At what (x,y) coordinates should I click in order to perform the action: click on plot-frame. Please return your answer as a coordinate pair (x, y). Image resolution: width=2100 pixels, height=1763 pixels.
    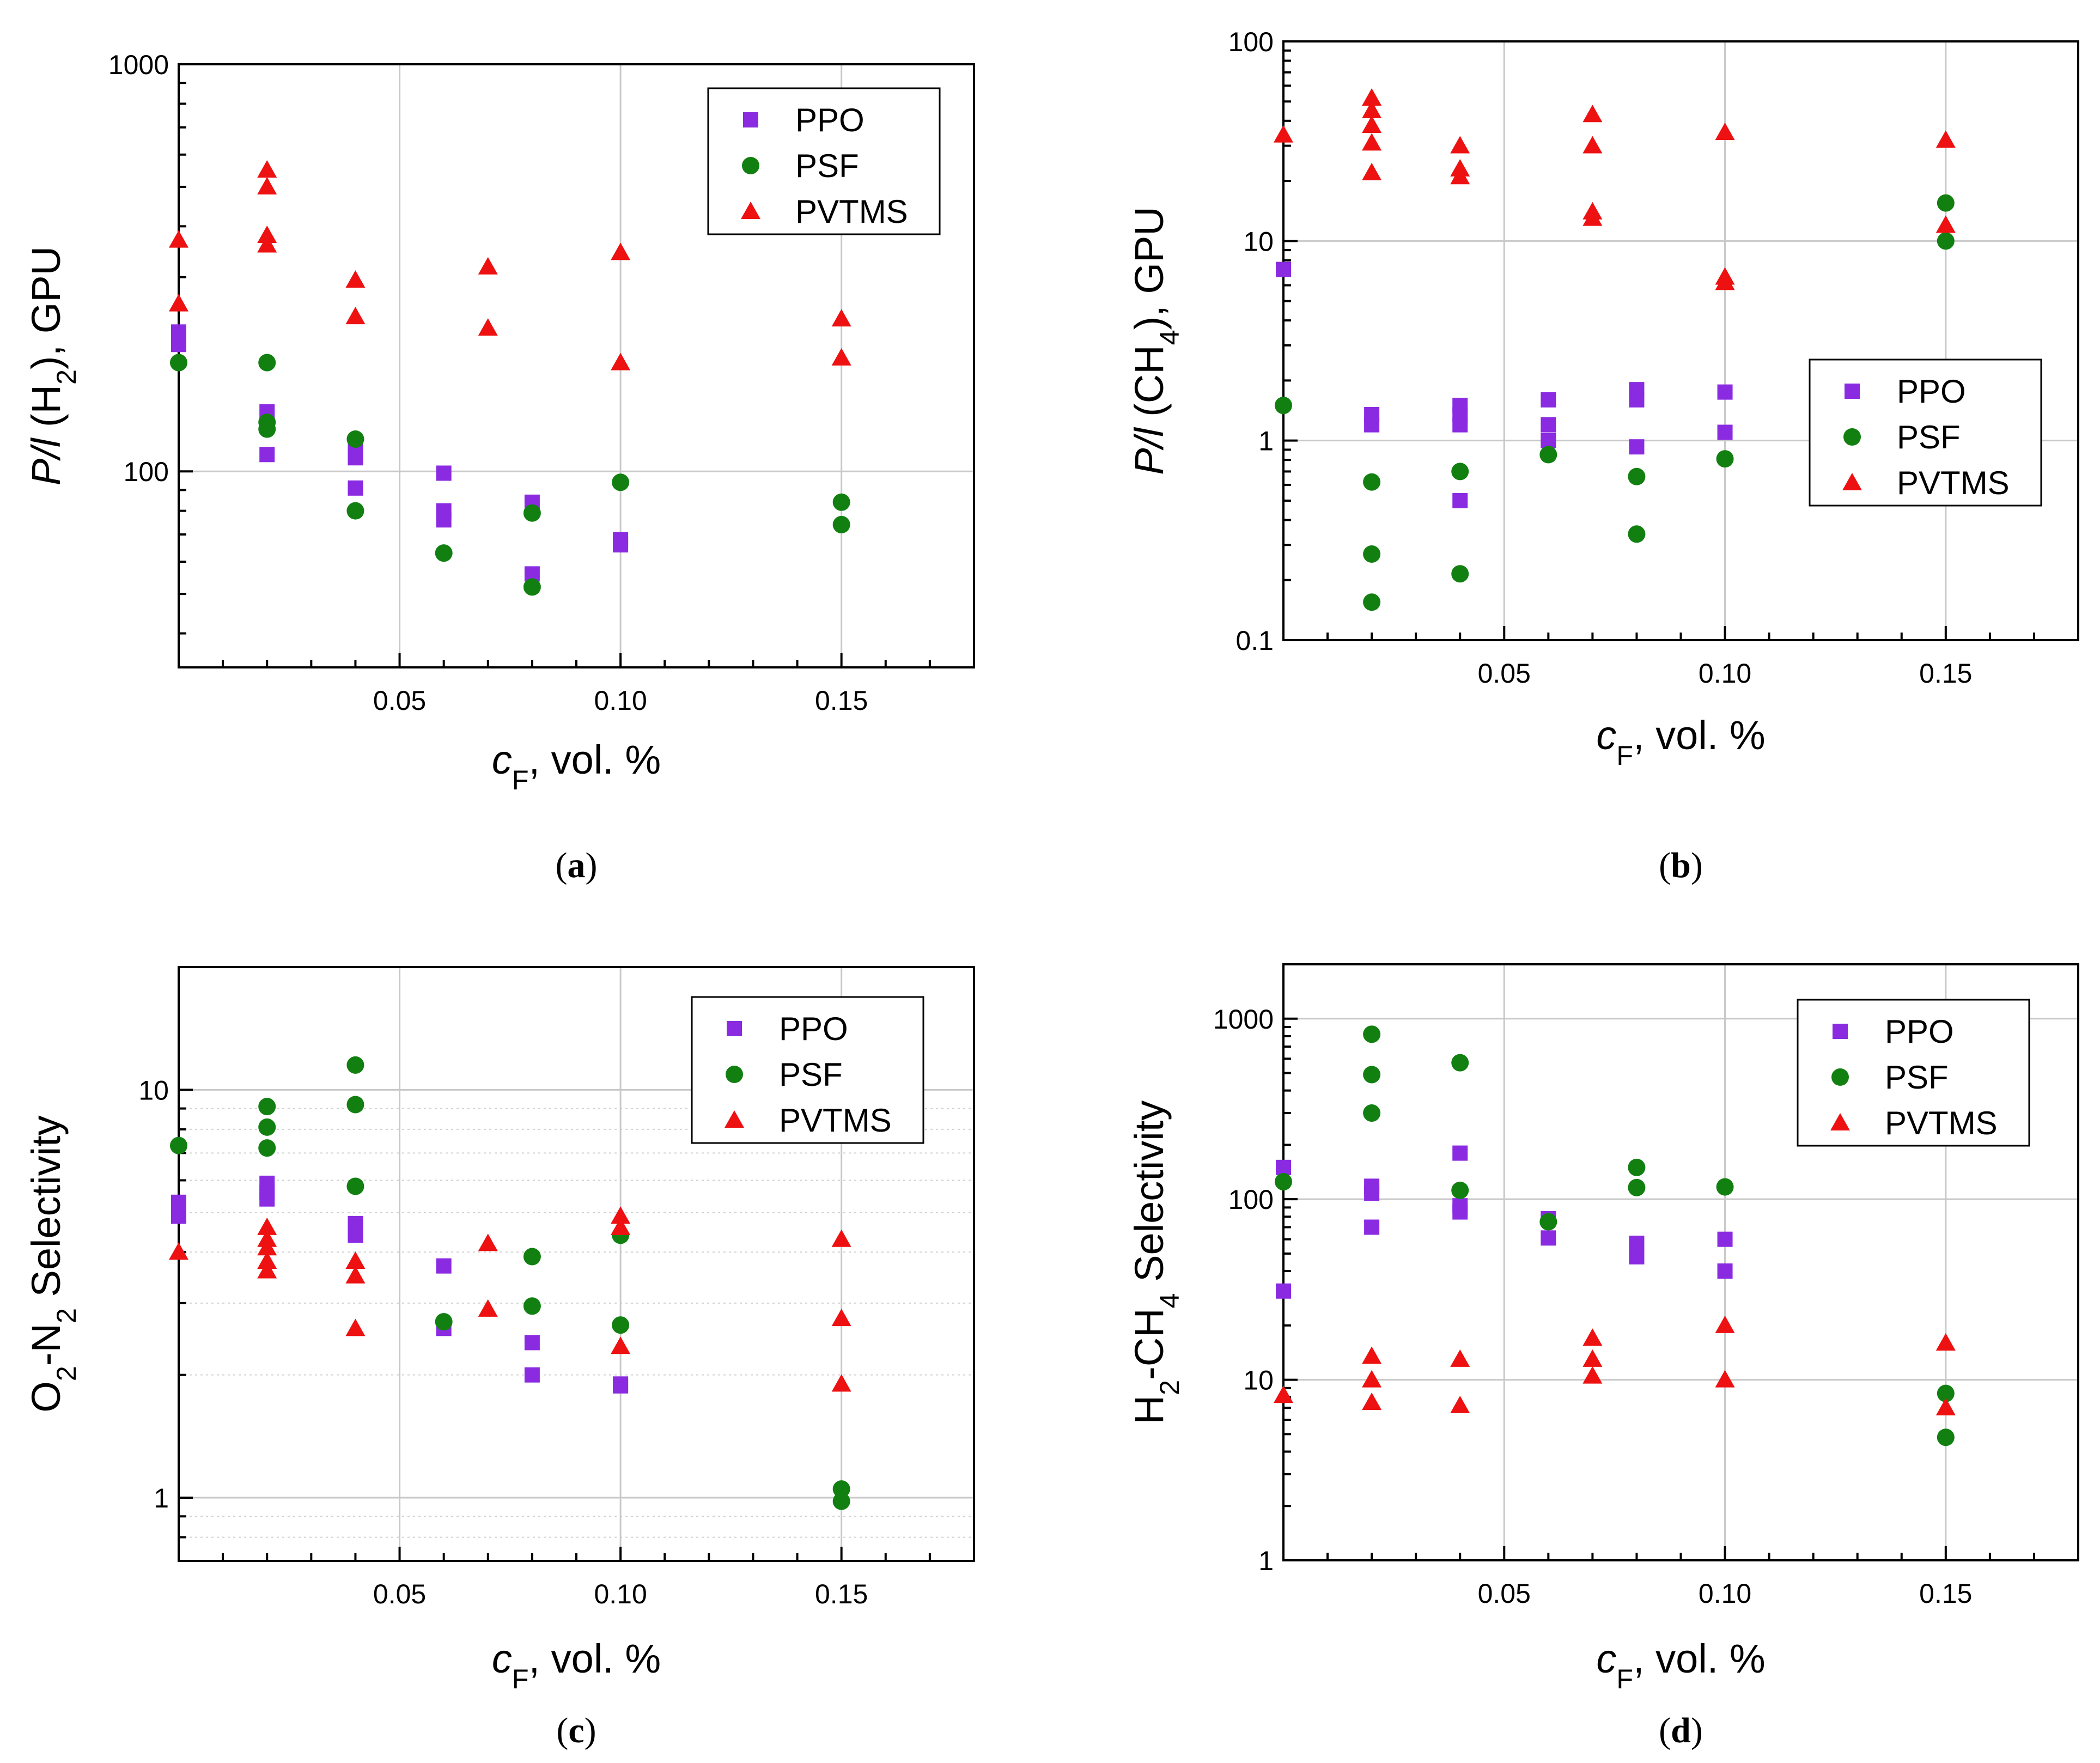
    Looking at the image, I should click on (1680, 341).